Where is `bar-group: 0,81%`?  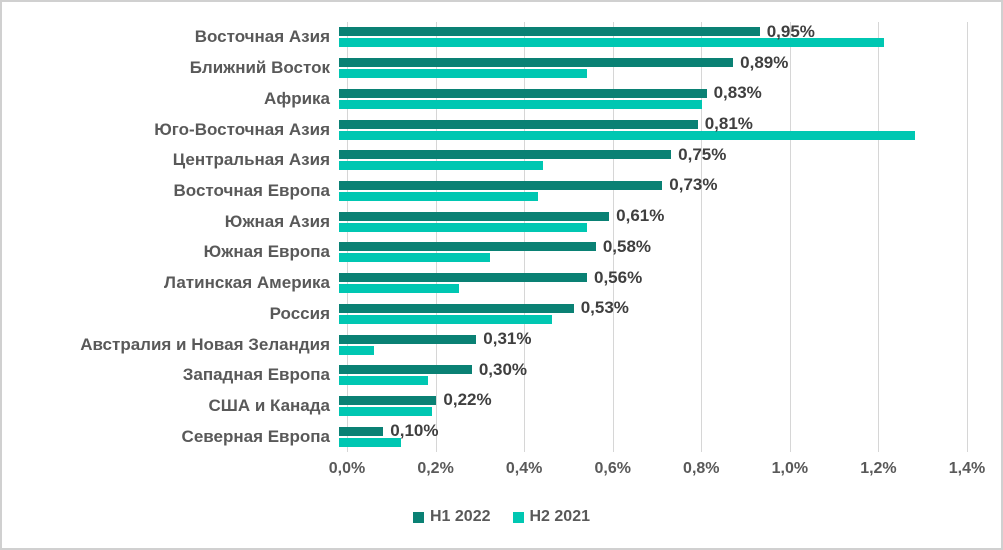 bar-group: 0,81% is located at coordinates (649, 129).